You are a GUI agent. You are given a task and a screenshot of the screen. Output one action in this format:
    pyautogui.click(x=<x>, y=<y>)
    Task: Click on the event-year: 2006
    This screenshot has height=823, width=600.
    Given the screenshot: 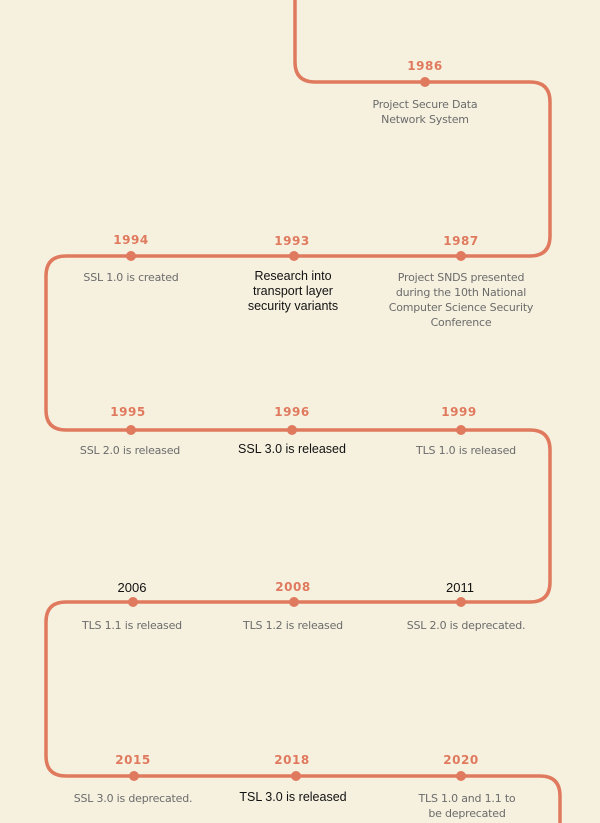 What is the action you would take?
    pyautogui.click(x=132, y=587)
    